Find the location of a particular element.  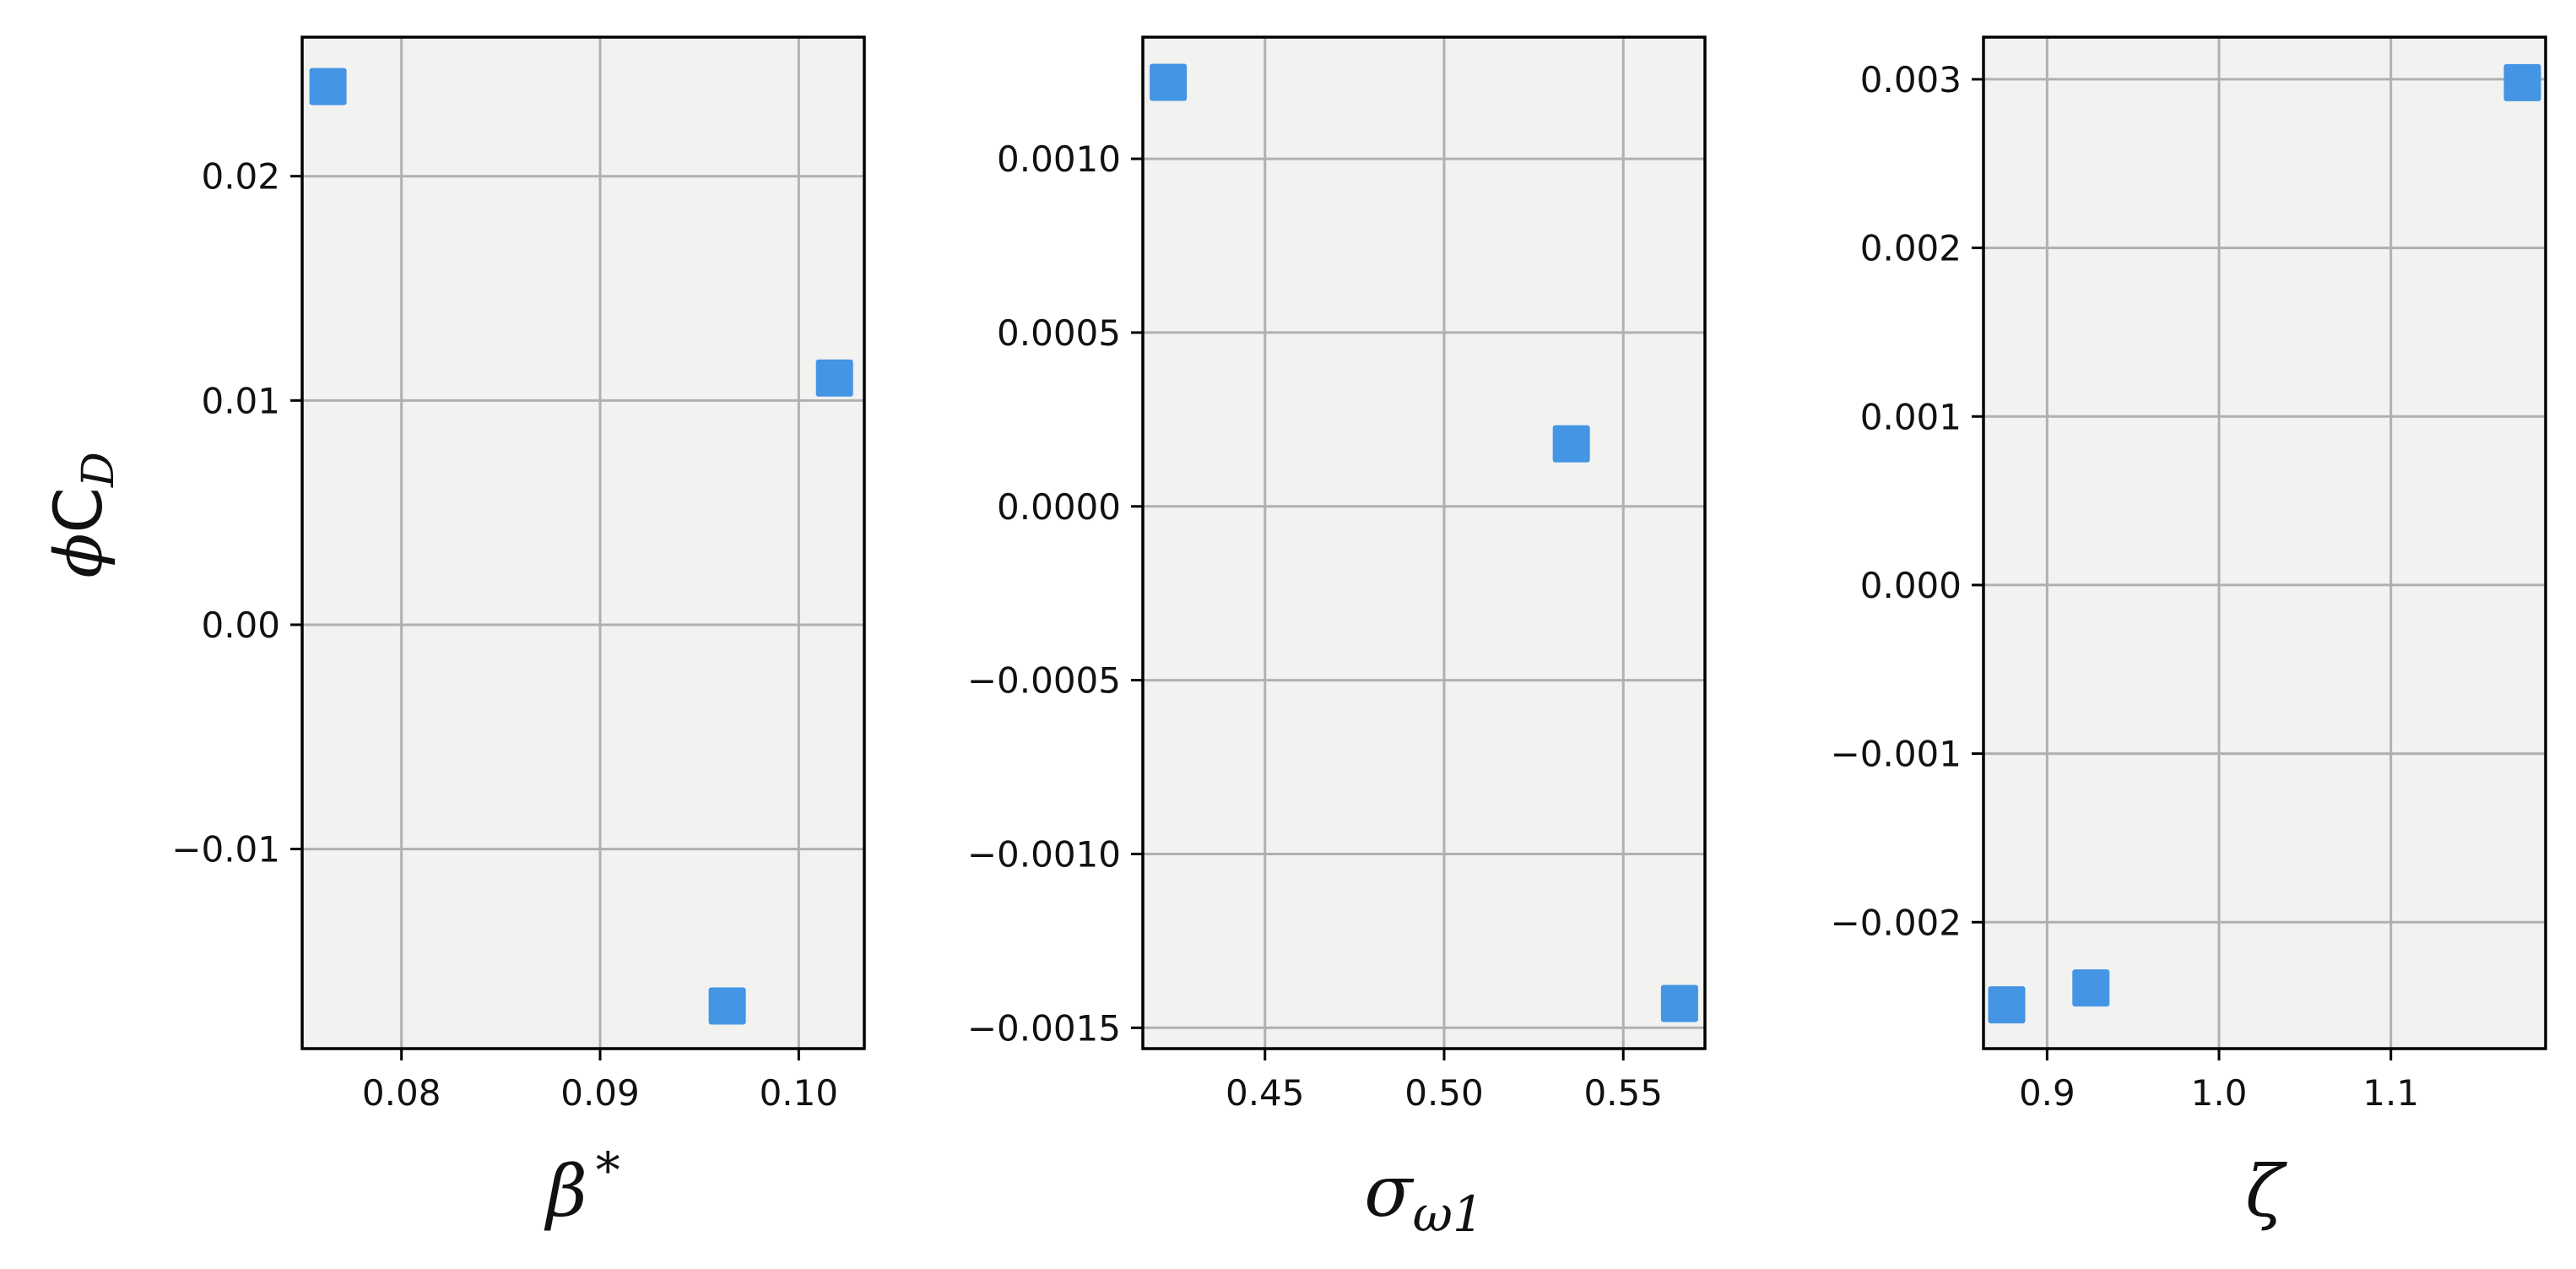

y-tick-label: 0.000 is located at coordinates (1911, 585).